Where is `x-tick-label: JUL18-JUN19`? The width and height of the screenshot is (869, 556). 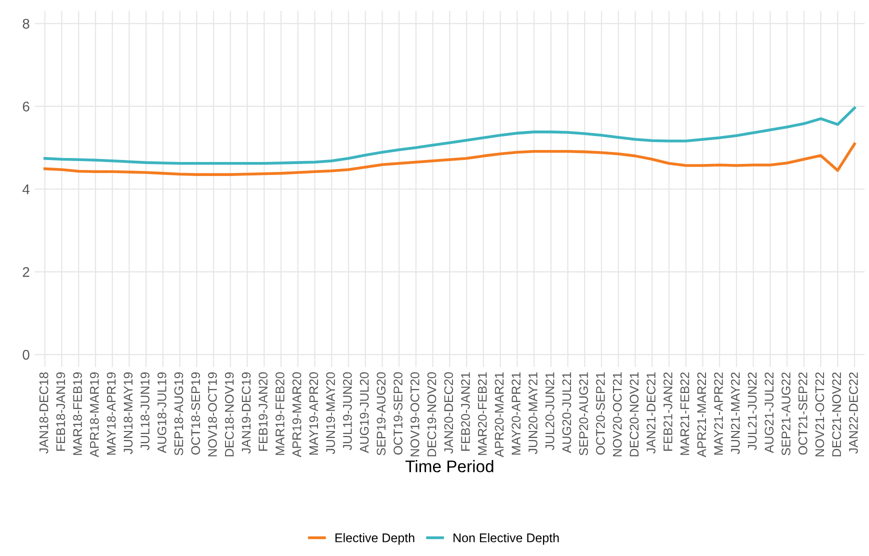 x-tick-label: JUL18-JUN19 is located at coordinates (145, 411).